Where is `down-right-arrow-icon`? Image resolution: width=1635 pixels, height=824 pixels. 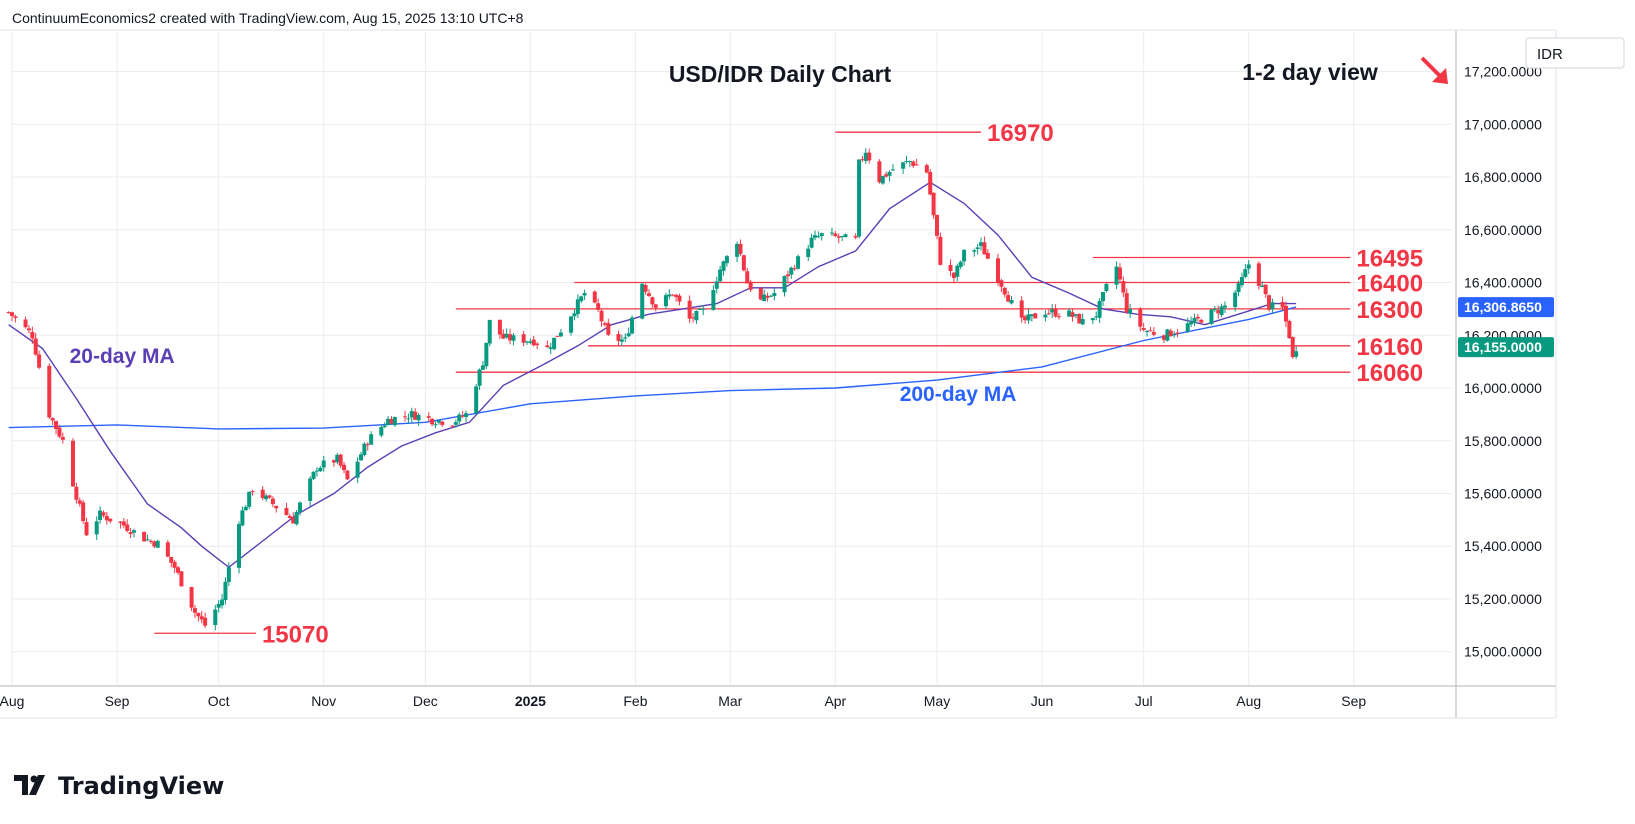 down-right-arrow-icon is located at coordinates (1434, 70).